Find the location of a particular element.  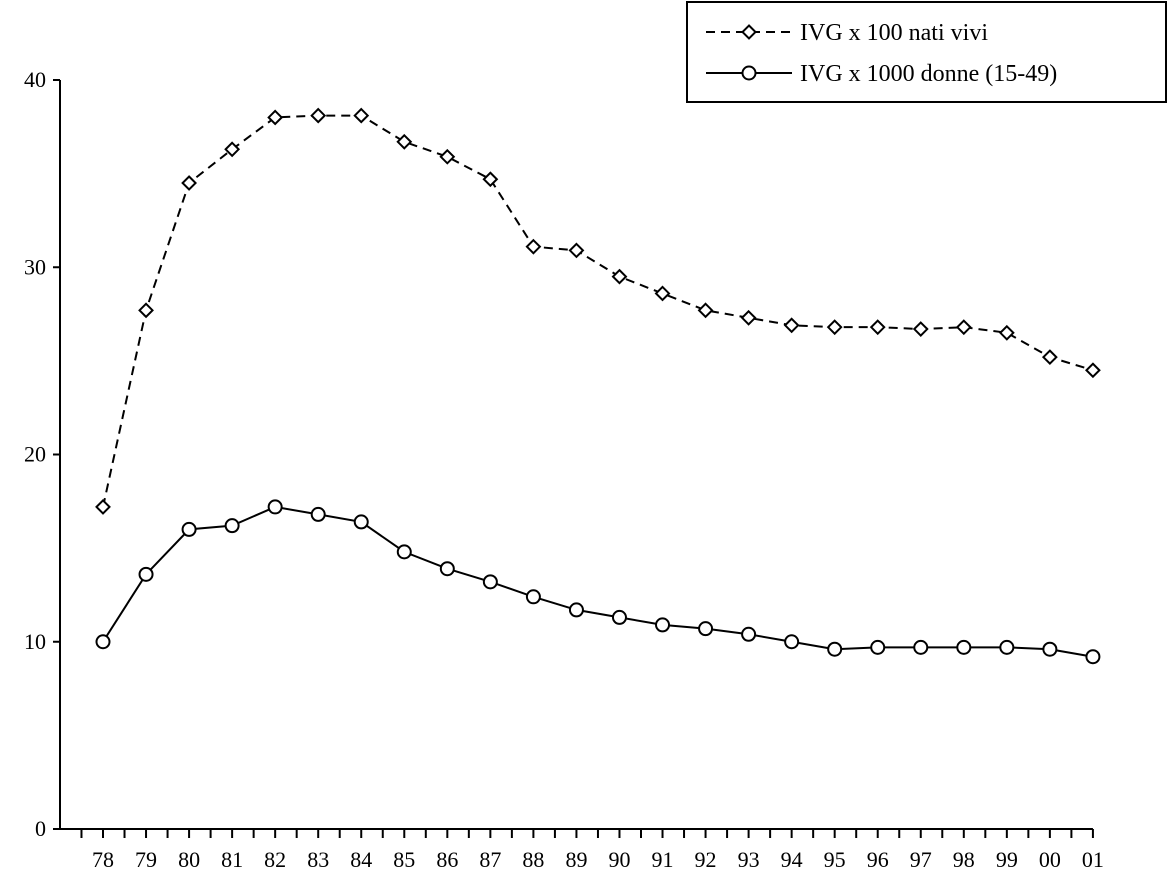

x-tick-label: 90 is located at coordinates (619, 859).